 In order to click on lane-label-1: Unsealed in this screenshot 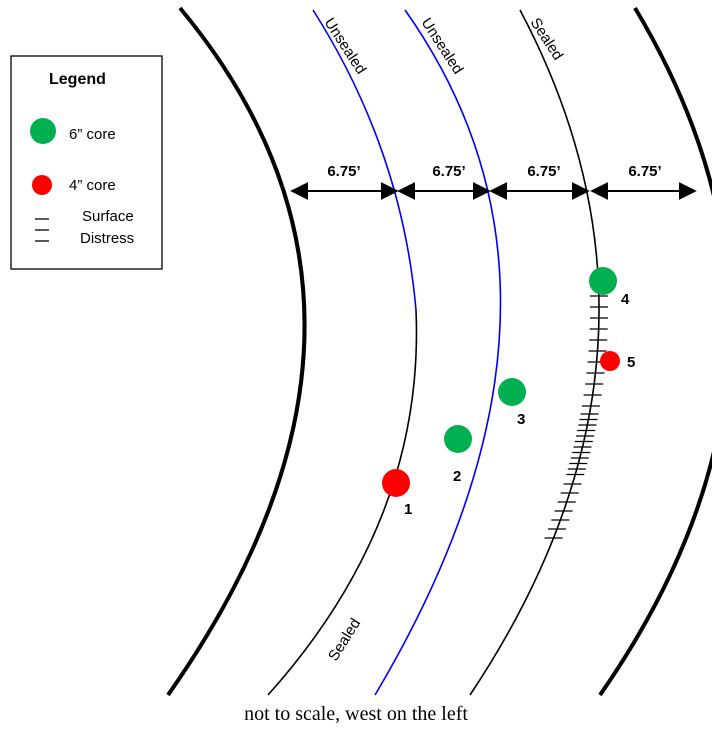, I will do `click(345, 46)`.